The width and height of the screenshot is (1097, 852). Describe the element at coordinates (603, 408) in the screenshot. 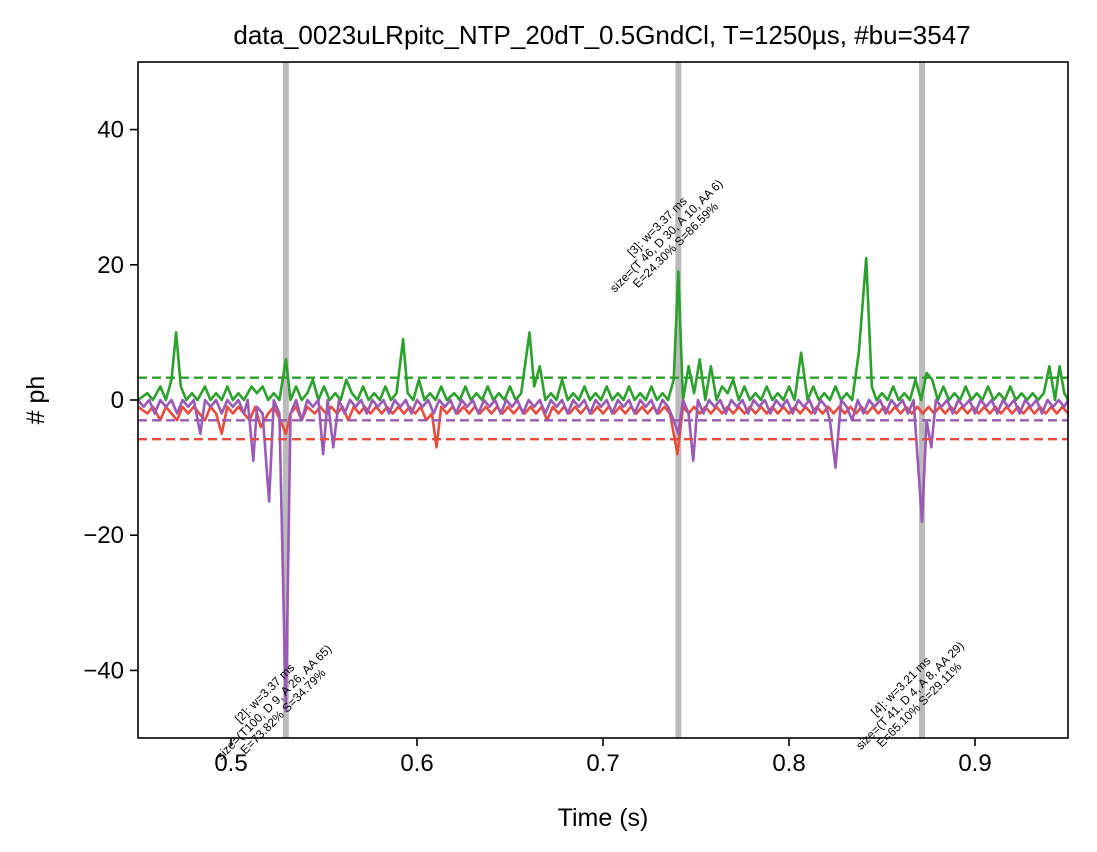

I see `threshold-lines` at that location.